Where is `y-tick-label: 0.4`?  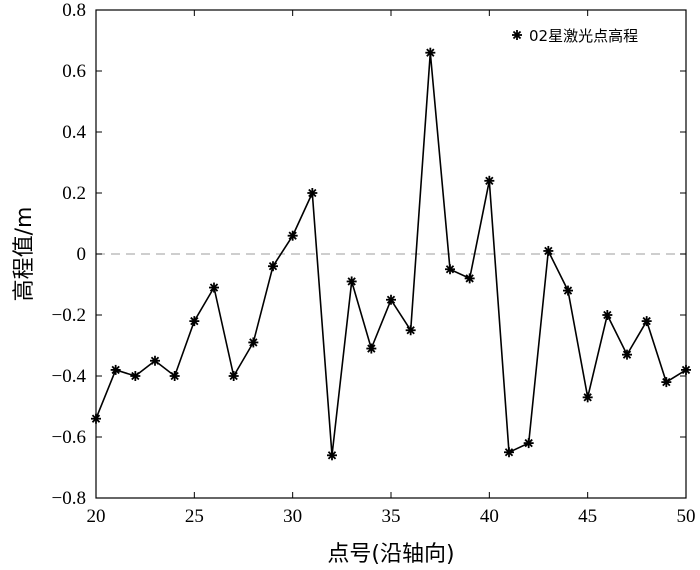
y-tick-label: 0.4 is located at coordinates (74, 132).